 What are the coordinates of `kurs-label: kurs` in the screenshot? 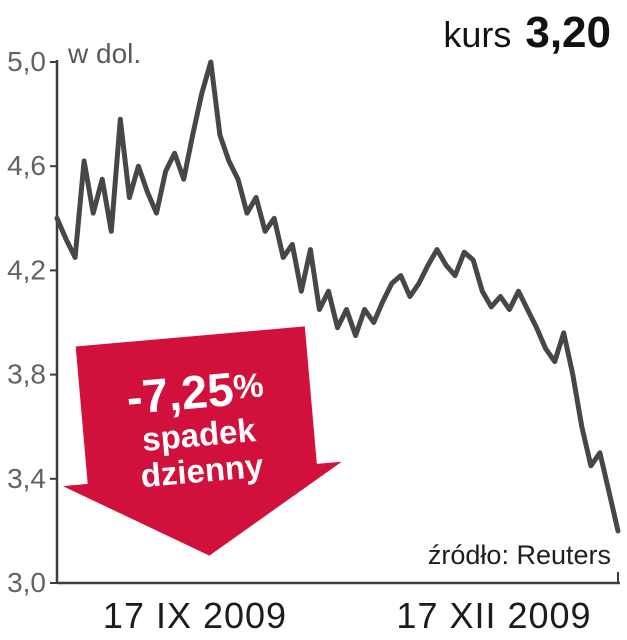 It's located at (477, 34).